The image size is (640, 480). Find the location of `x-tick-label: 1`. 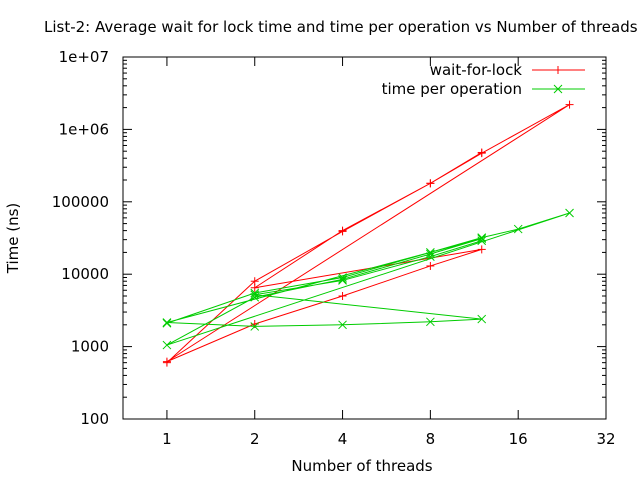

x-tick-label: 1 is located at coordinates (167, 439).